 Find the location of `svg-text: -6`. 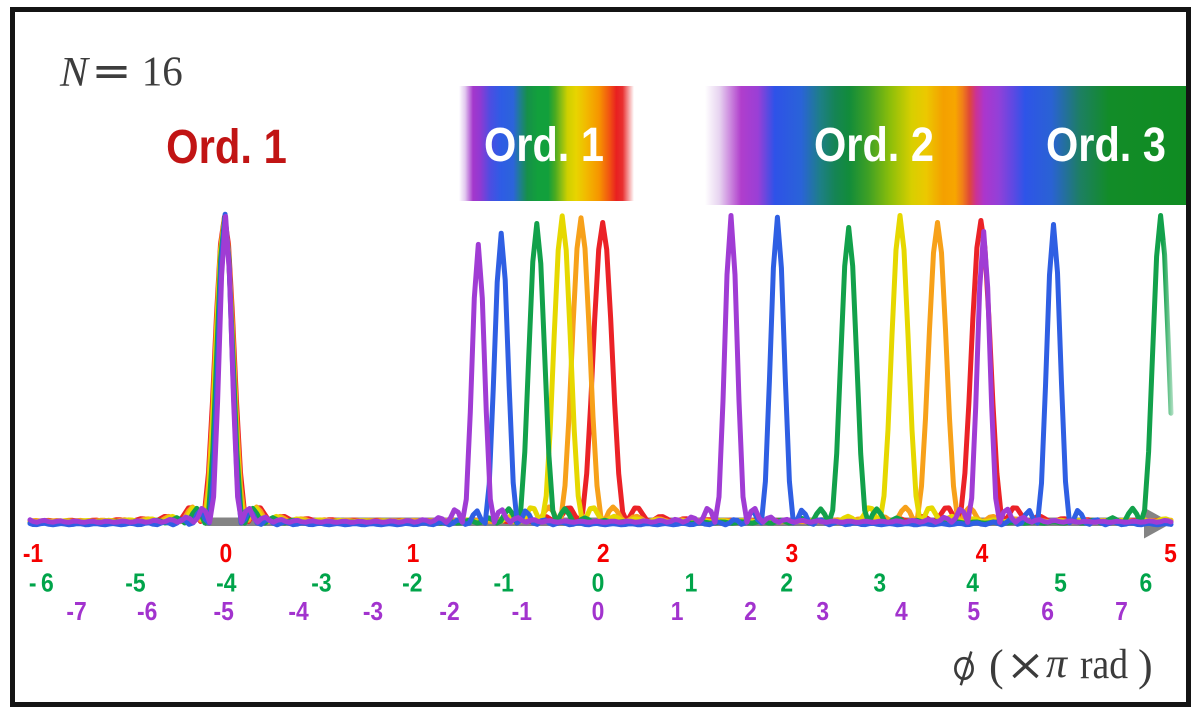

svg-text: -6 is located at coordinates (147, 612).